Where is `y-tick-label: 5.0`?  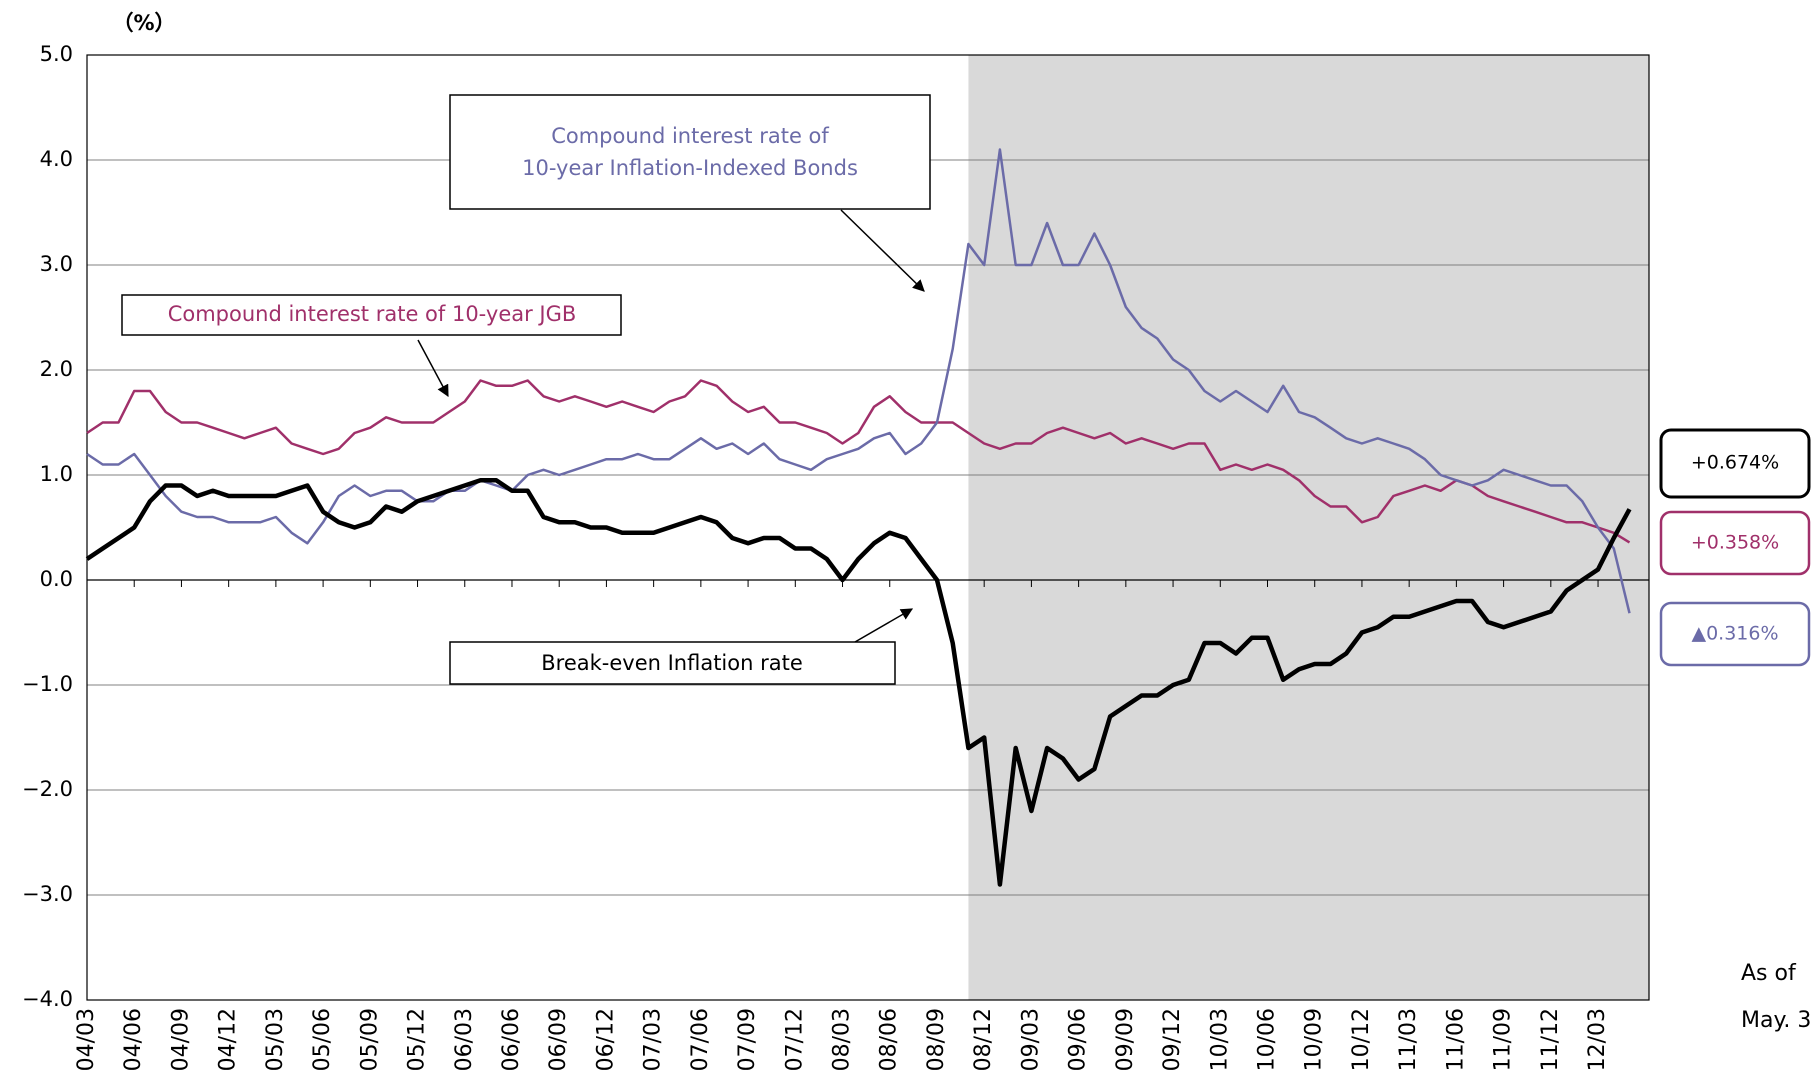 y-tick-label: 5.0 is located at coordinates (56, 54).